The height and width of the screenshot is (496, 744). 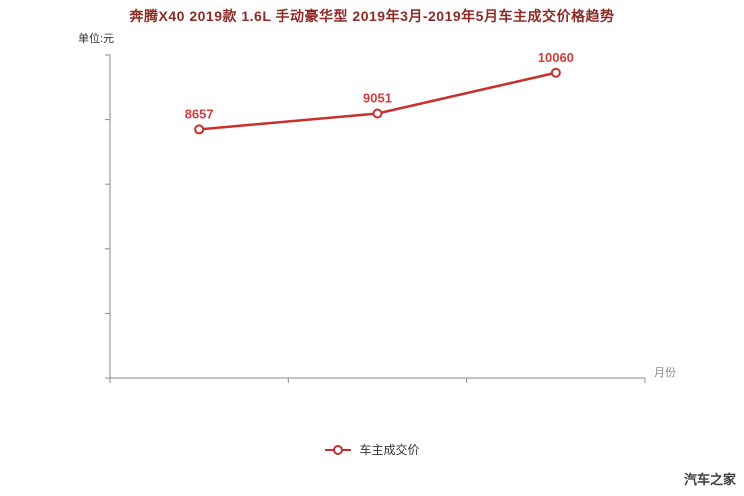 I want to click on y-axis-unit-label: 单位:元, so click(x=96, y=39).